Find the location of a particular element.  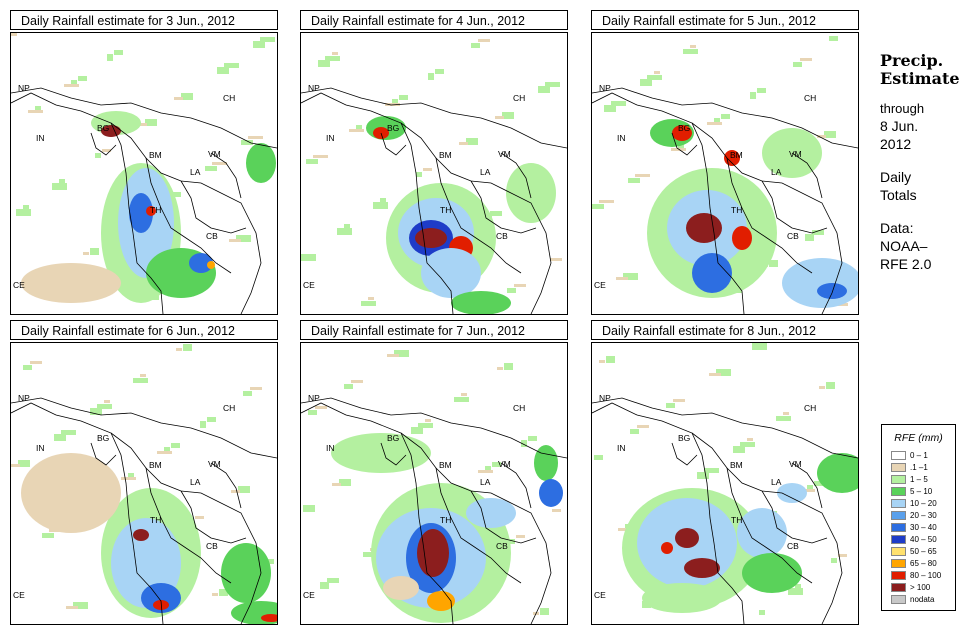

legend-label: 65 – 80 is located at coordinates (923, 563).